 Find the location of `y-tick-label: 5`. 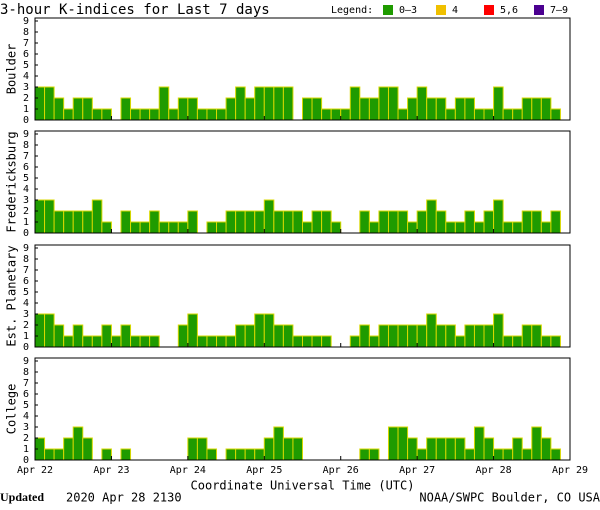

y-tick-label: 5 is located at coordinates (26, 65).